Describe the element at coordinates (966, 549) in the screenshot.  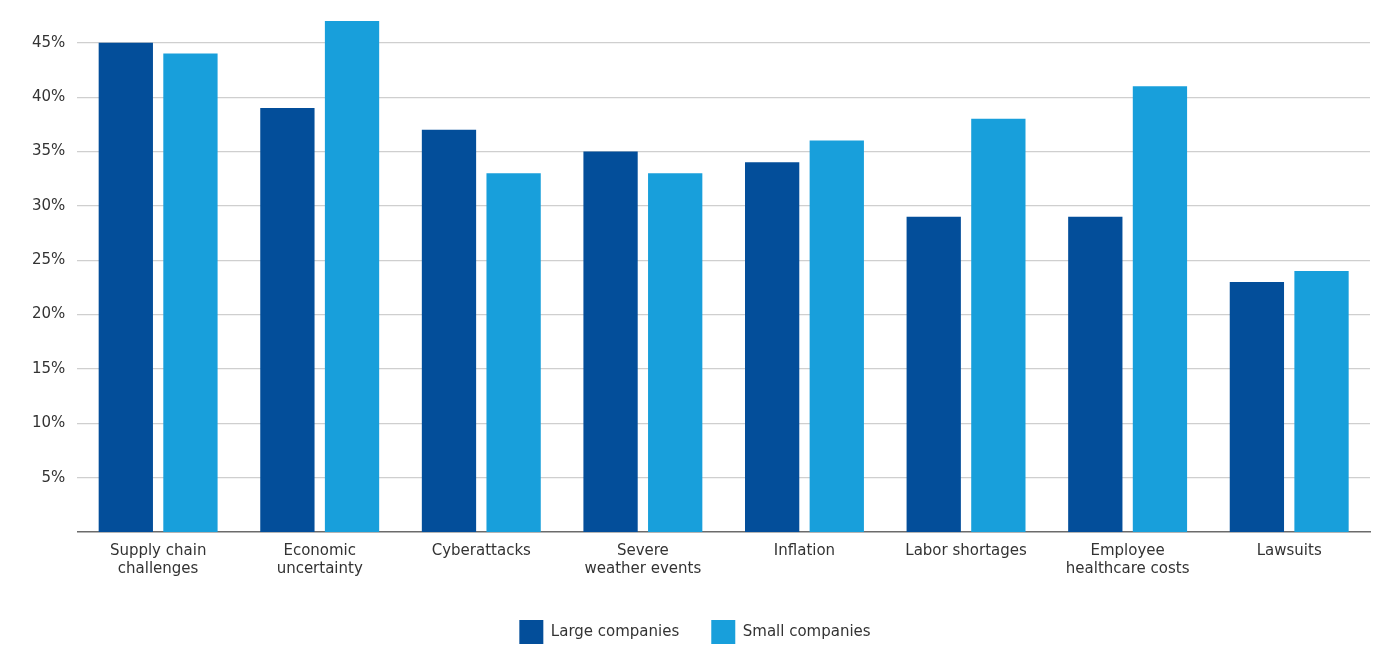
I see `x-tick-label: Labor shortages` at that location.